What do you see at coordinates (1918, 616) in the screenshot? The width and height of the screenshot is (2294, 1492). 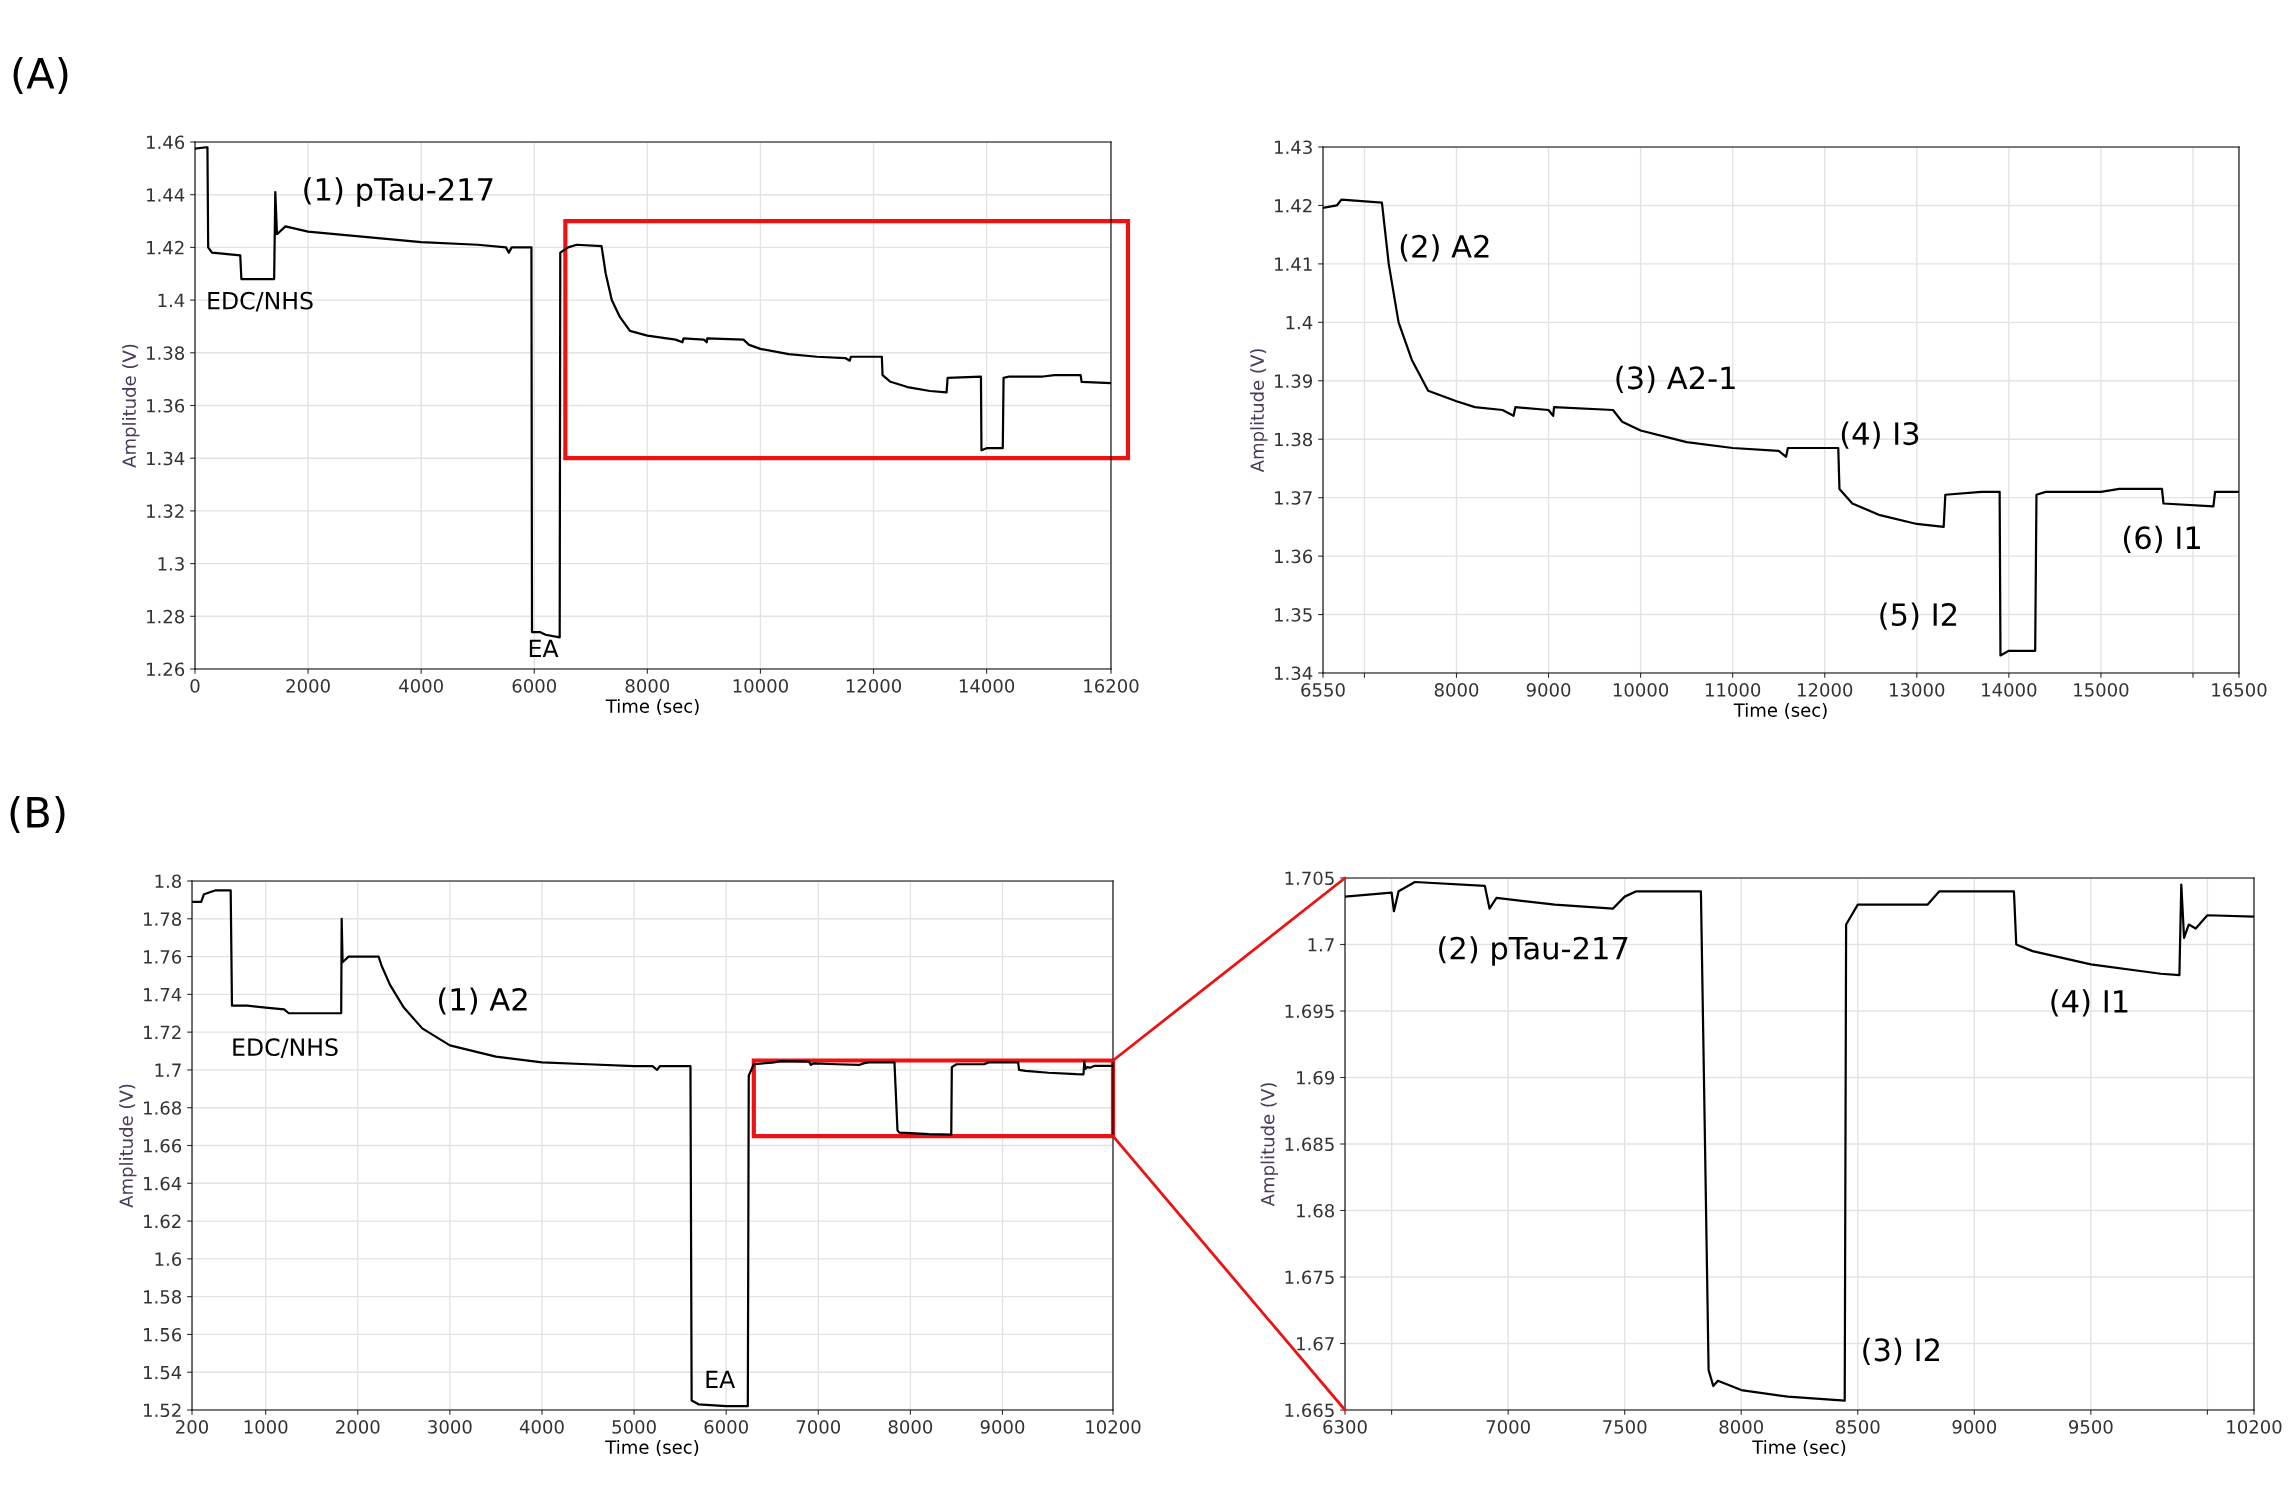 I see `annotation: (5) I2` at bounding box center [1918, 616].